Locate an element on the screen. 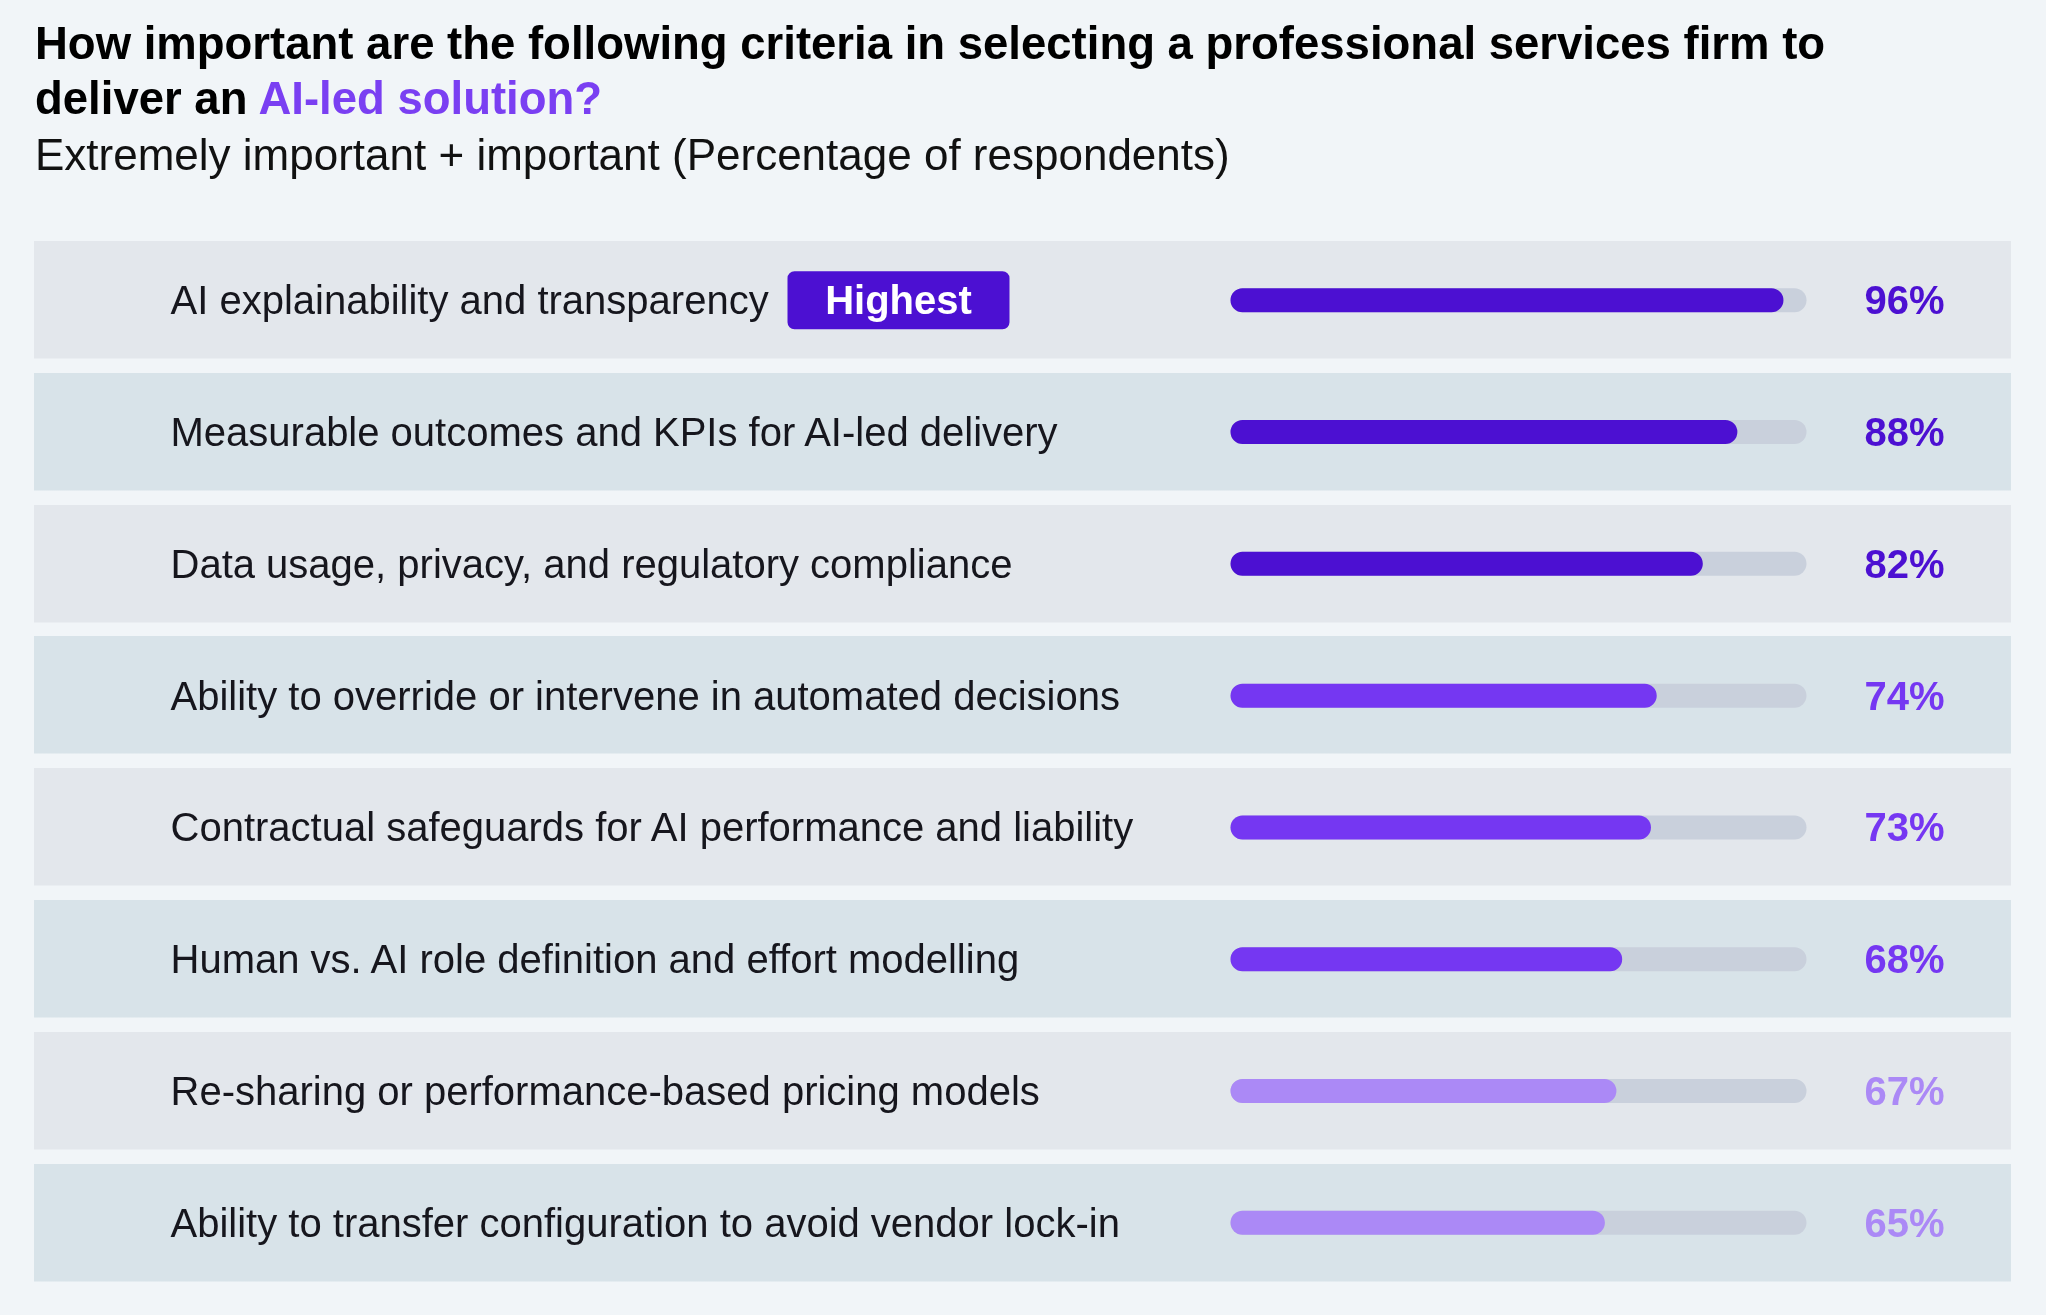 This screenshot has width=2046, height=1315. y-tick-label: Contractual safeguards for AI performance and liability is located at coordinates (652, 827).